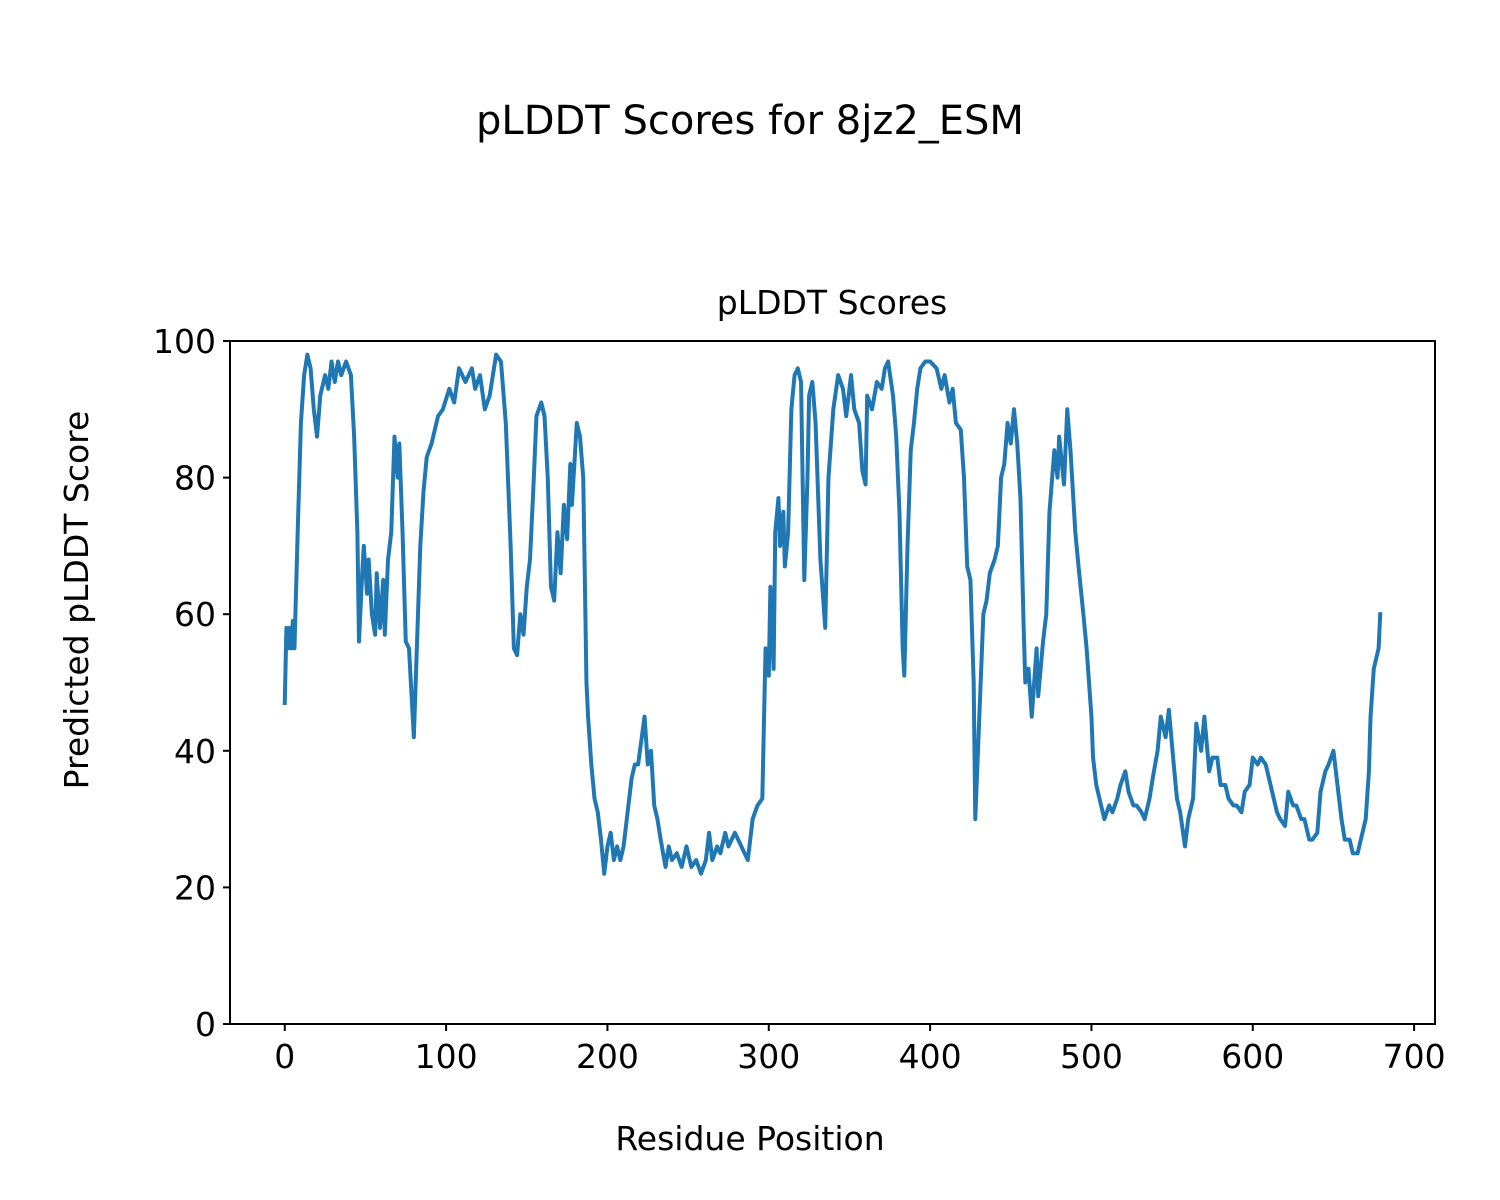 Image resolution: width=1500 pixels, height=1200 pixels. What do you see at coordinates (1091, 1056) in the screenshot?
I see `x-tick-label: 500` at bounding box center [1091, 1056].